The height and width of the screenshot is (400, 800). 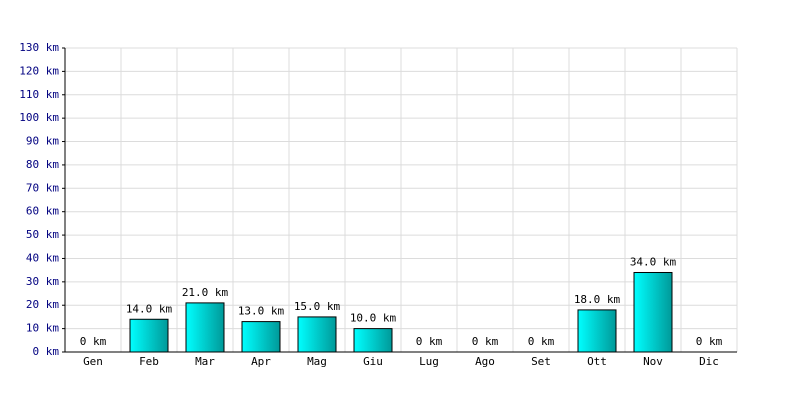 I want to click on x-tick-label: Gen, so click(x=93, y=361).